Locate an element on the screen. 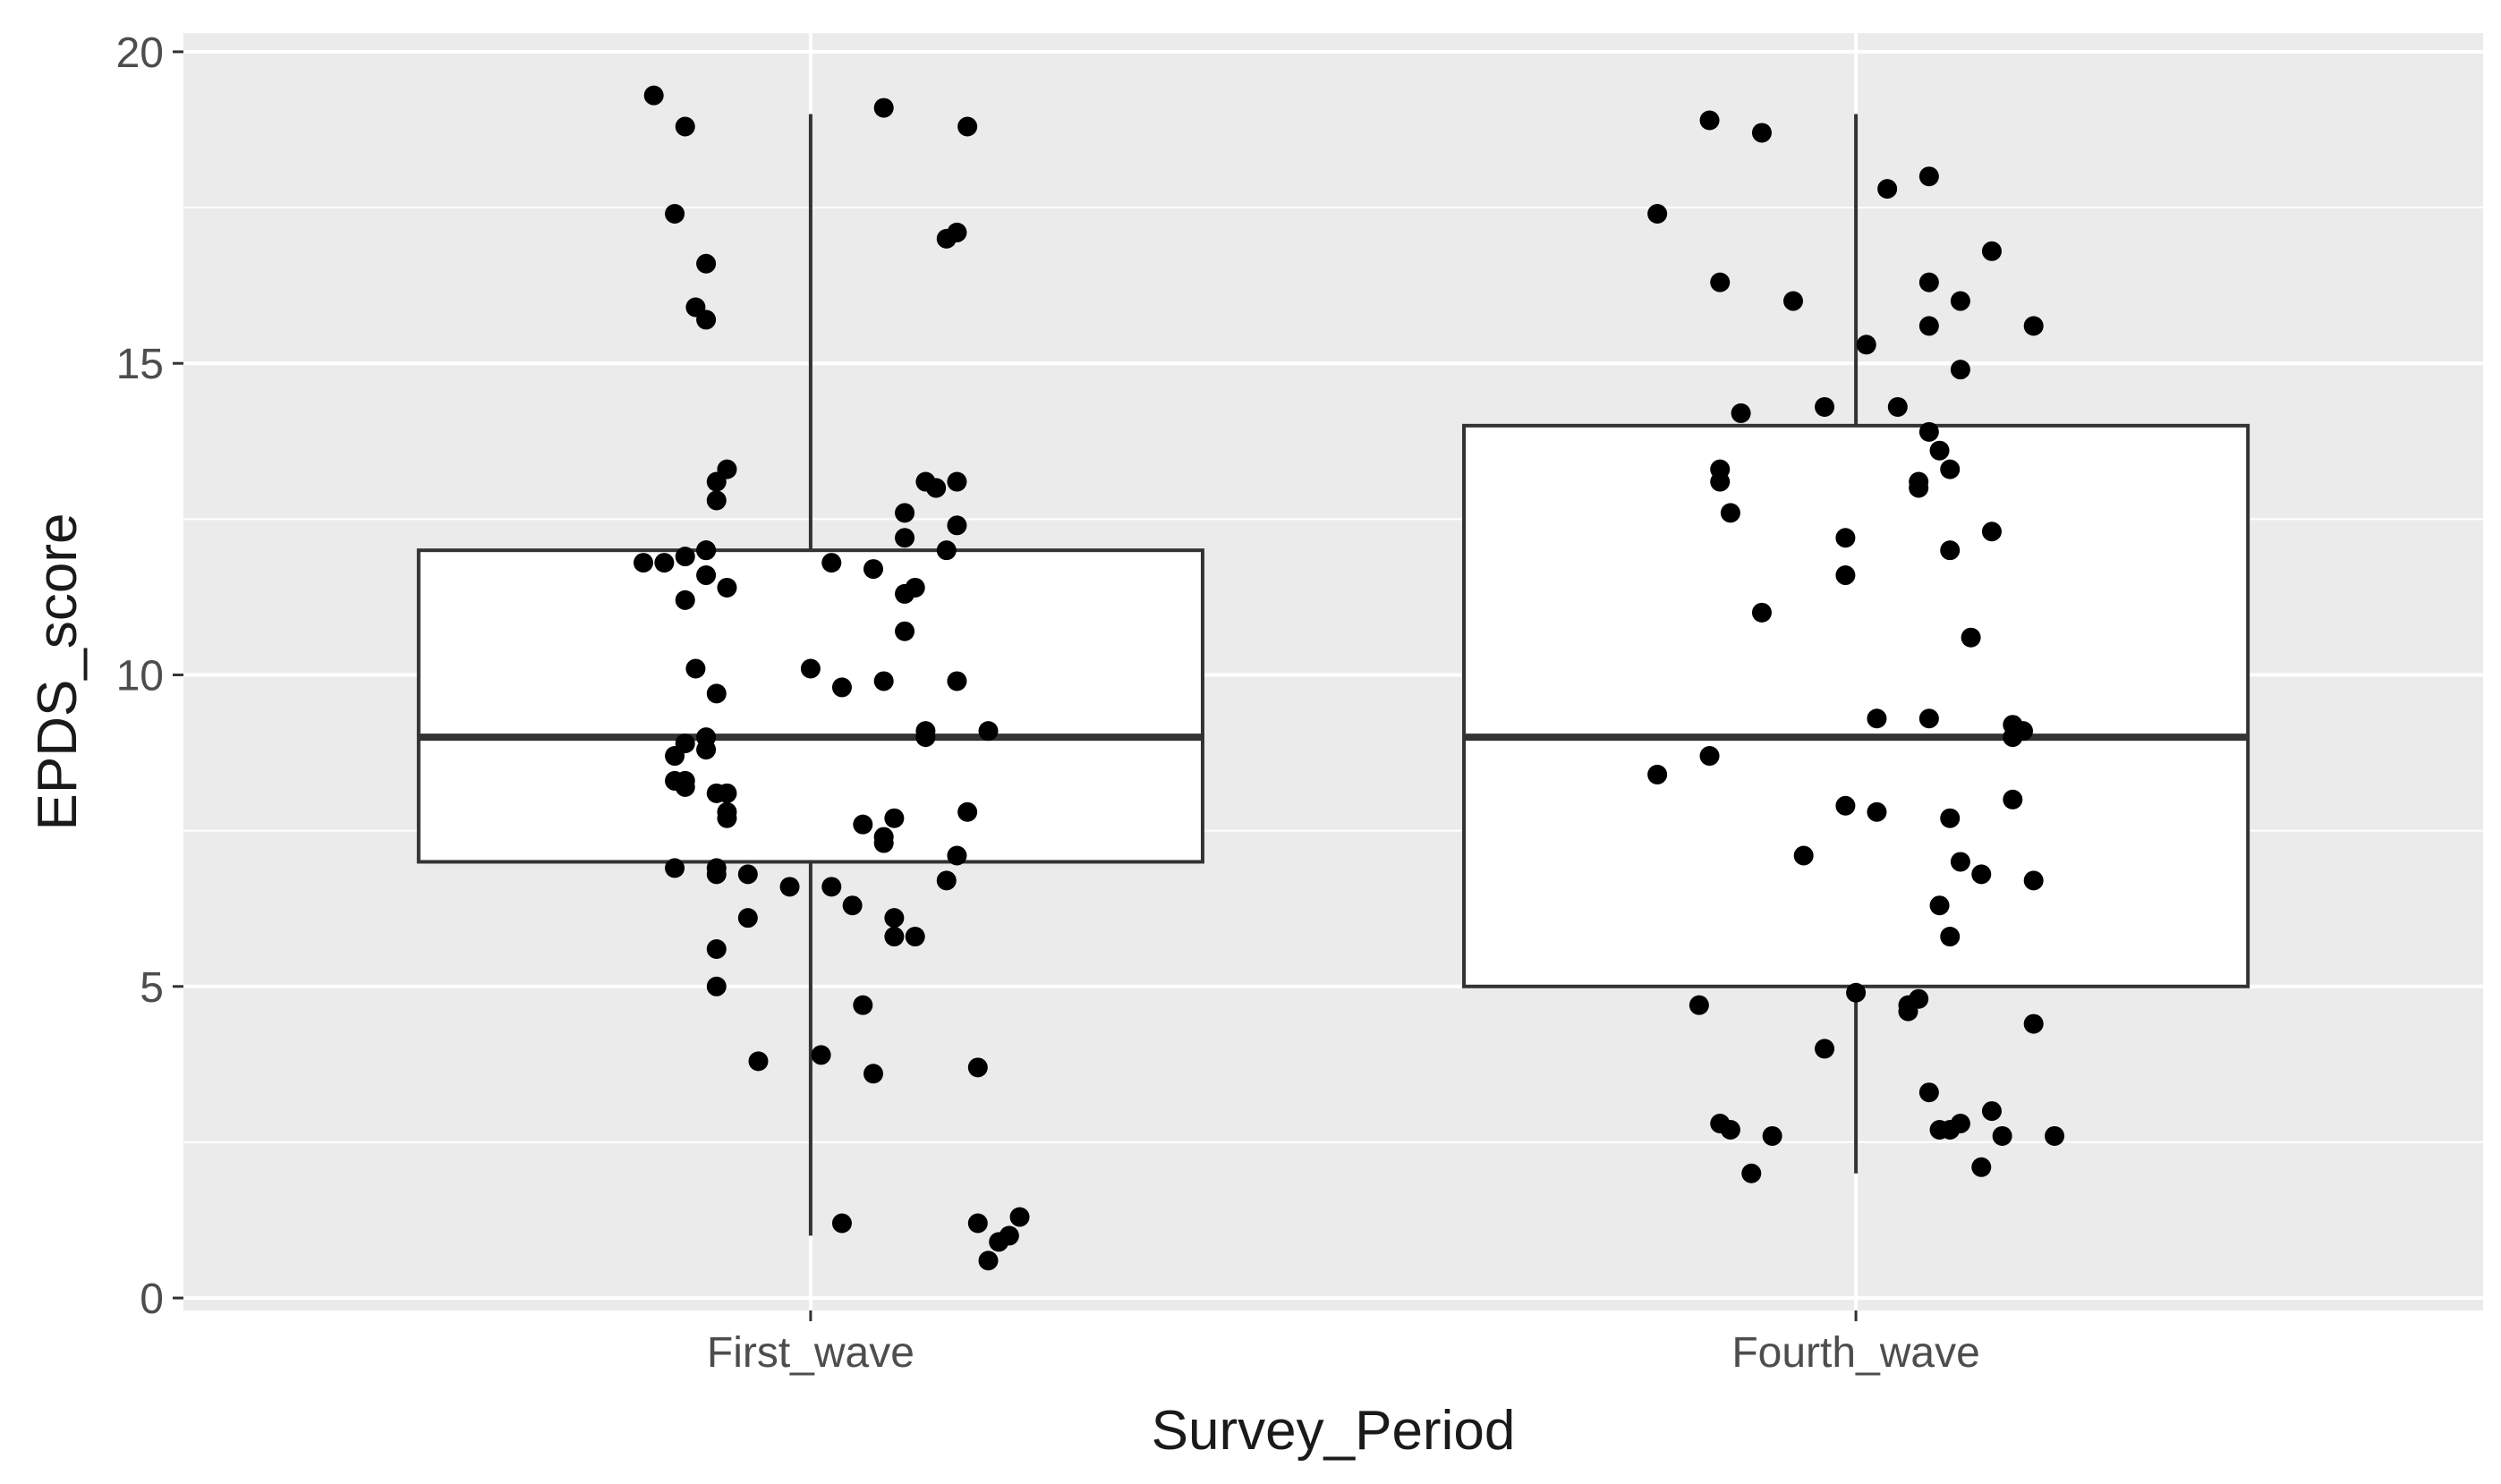  y-tick-label: 20 is located at coordinates (140, 53).